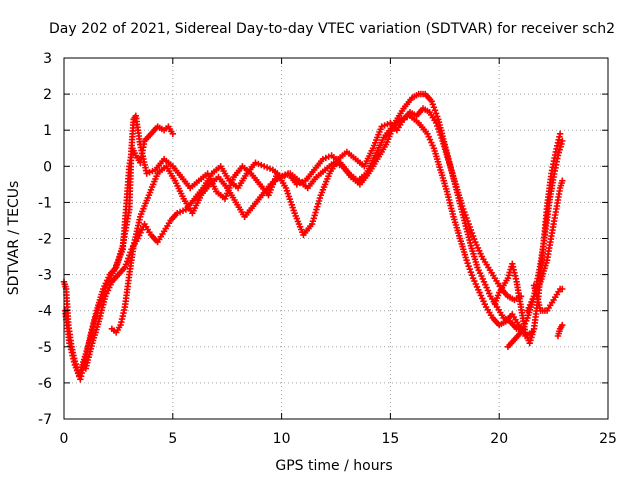 This screenshot has width=640, height=480. What do you see at coordinates (47, 167) in the screenshot?
I see `y-tick-label: 0` at bounding box center [47, 167].